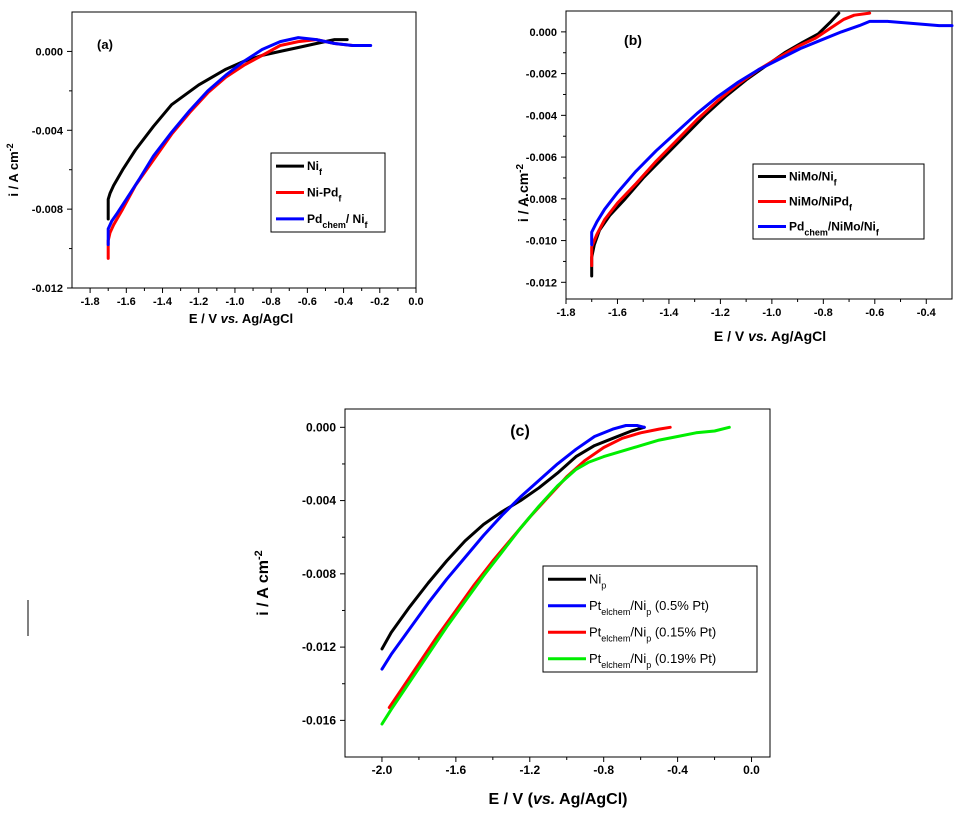 The width and height of the screenshot is (961, 826). I want to click on legend: NiMo/Nif NiMo/NiPdf Pdchem/NiMo/Nif, so click(838, 201).